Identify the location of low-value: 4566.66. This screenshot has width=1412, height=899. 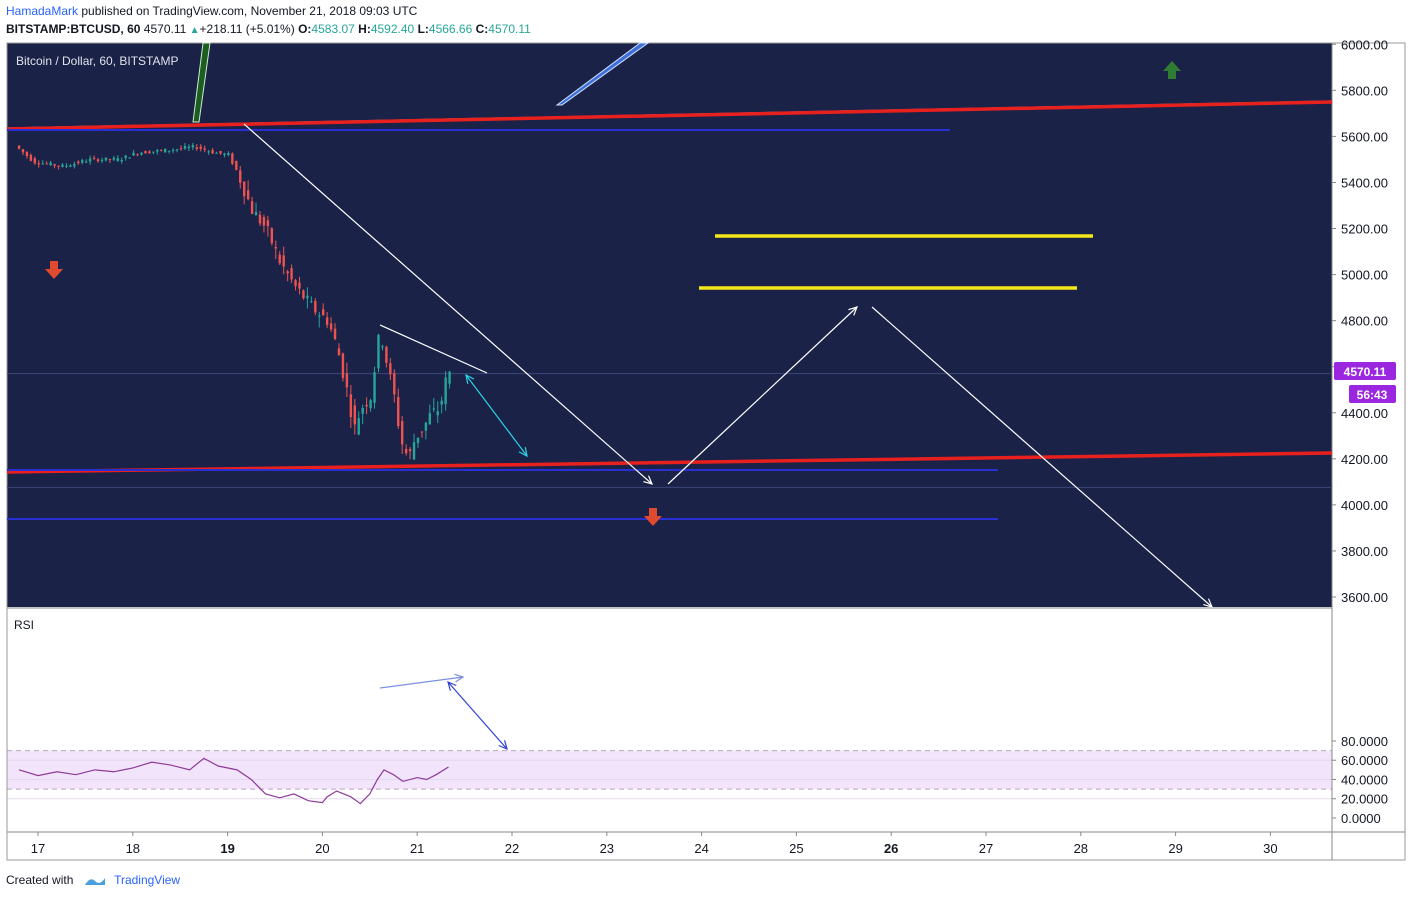
(450, 29).